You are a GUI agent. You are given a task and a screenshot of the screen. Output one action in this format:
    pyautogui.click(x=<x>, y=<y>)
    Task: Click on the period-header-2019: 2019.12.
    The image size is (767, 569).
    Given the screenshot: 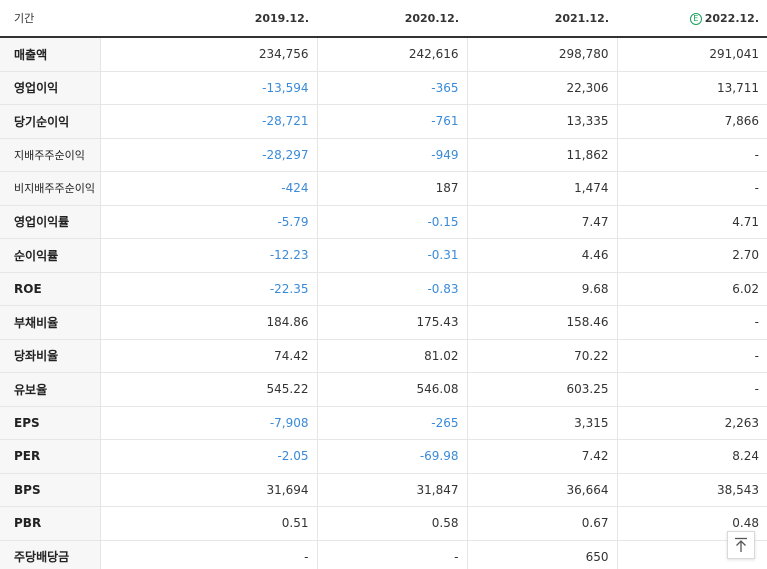 What is the action you would take?
    pyautogui.click(x=208, y=19)
    